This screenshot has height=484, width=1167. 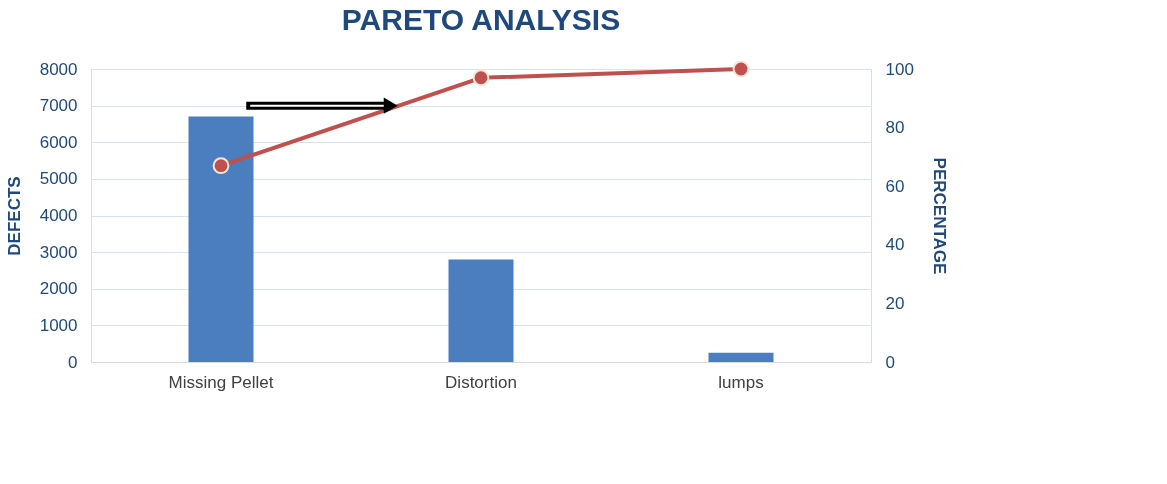 I want to click on y2-tick-label: 100, so click(x=899, y=69).